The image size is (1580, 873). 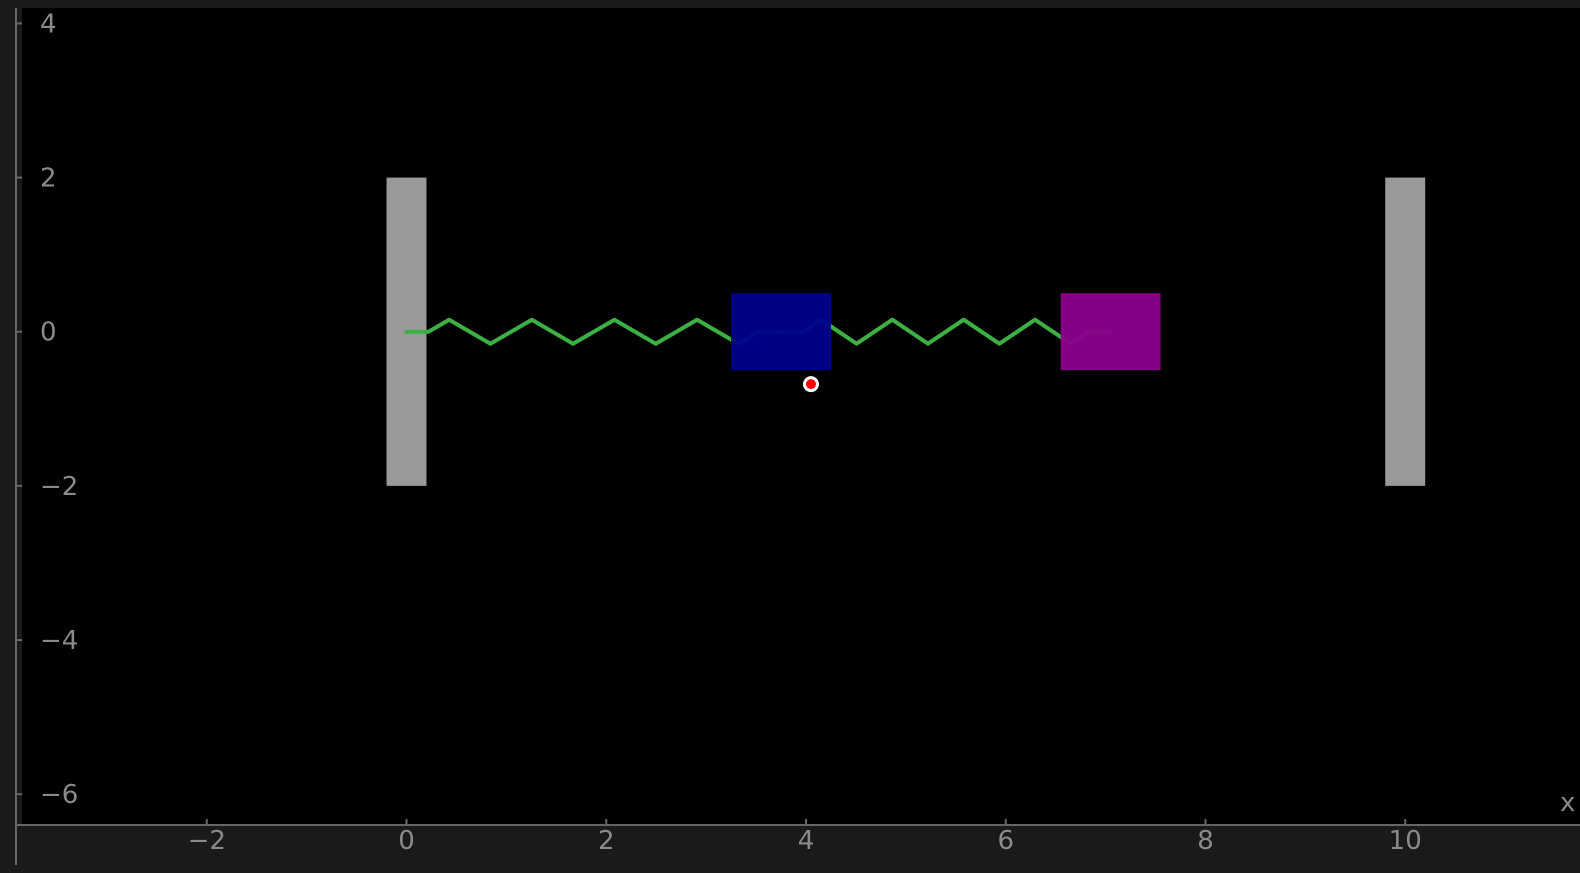 I want to click on y-tick-label: 2, so click(x=48, y=179).